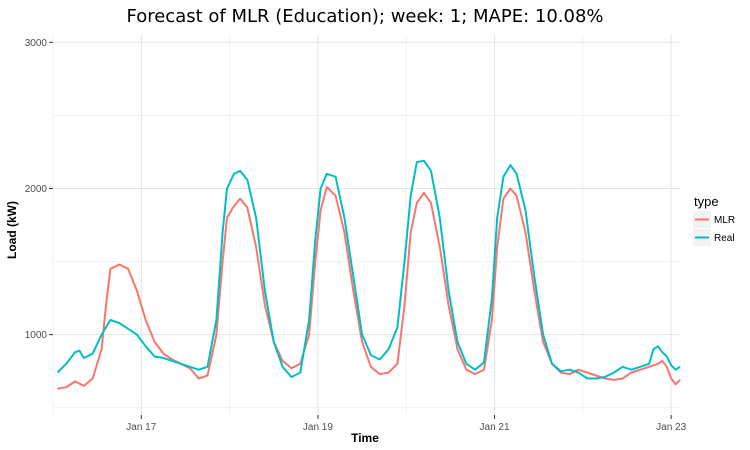 The width and height of the screenshot is (750, 450). I want to click on legend-title: type, so click(706, 201).